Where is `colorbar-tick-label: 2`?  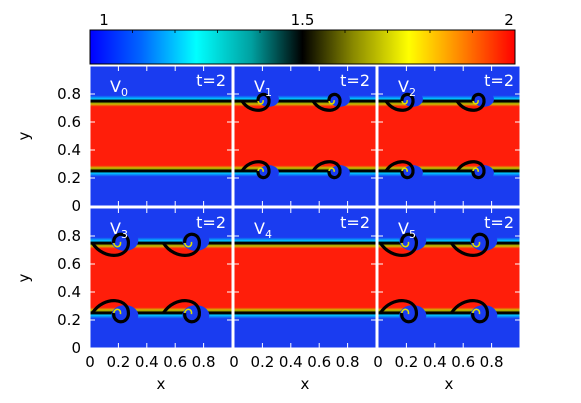
colorbar-tick-label: 2 is located at coordinates (509, 20).